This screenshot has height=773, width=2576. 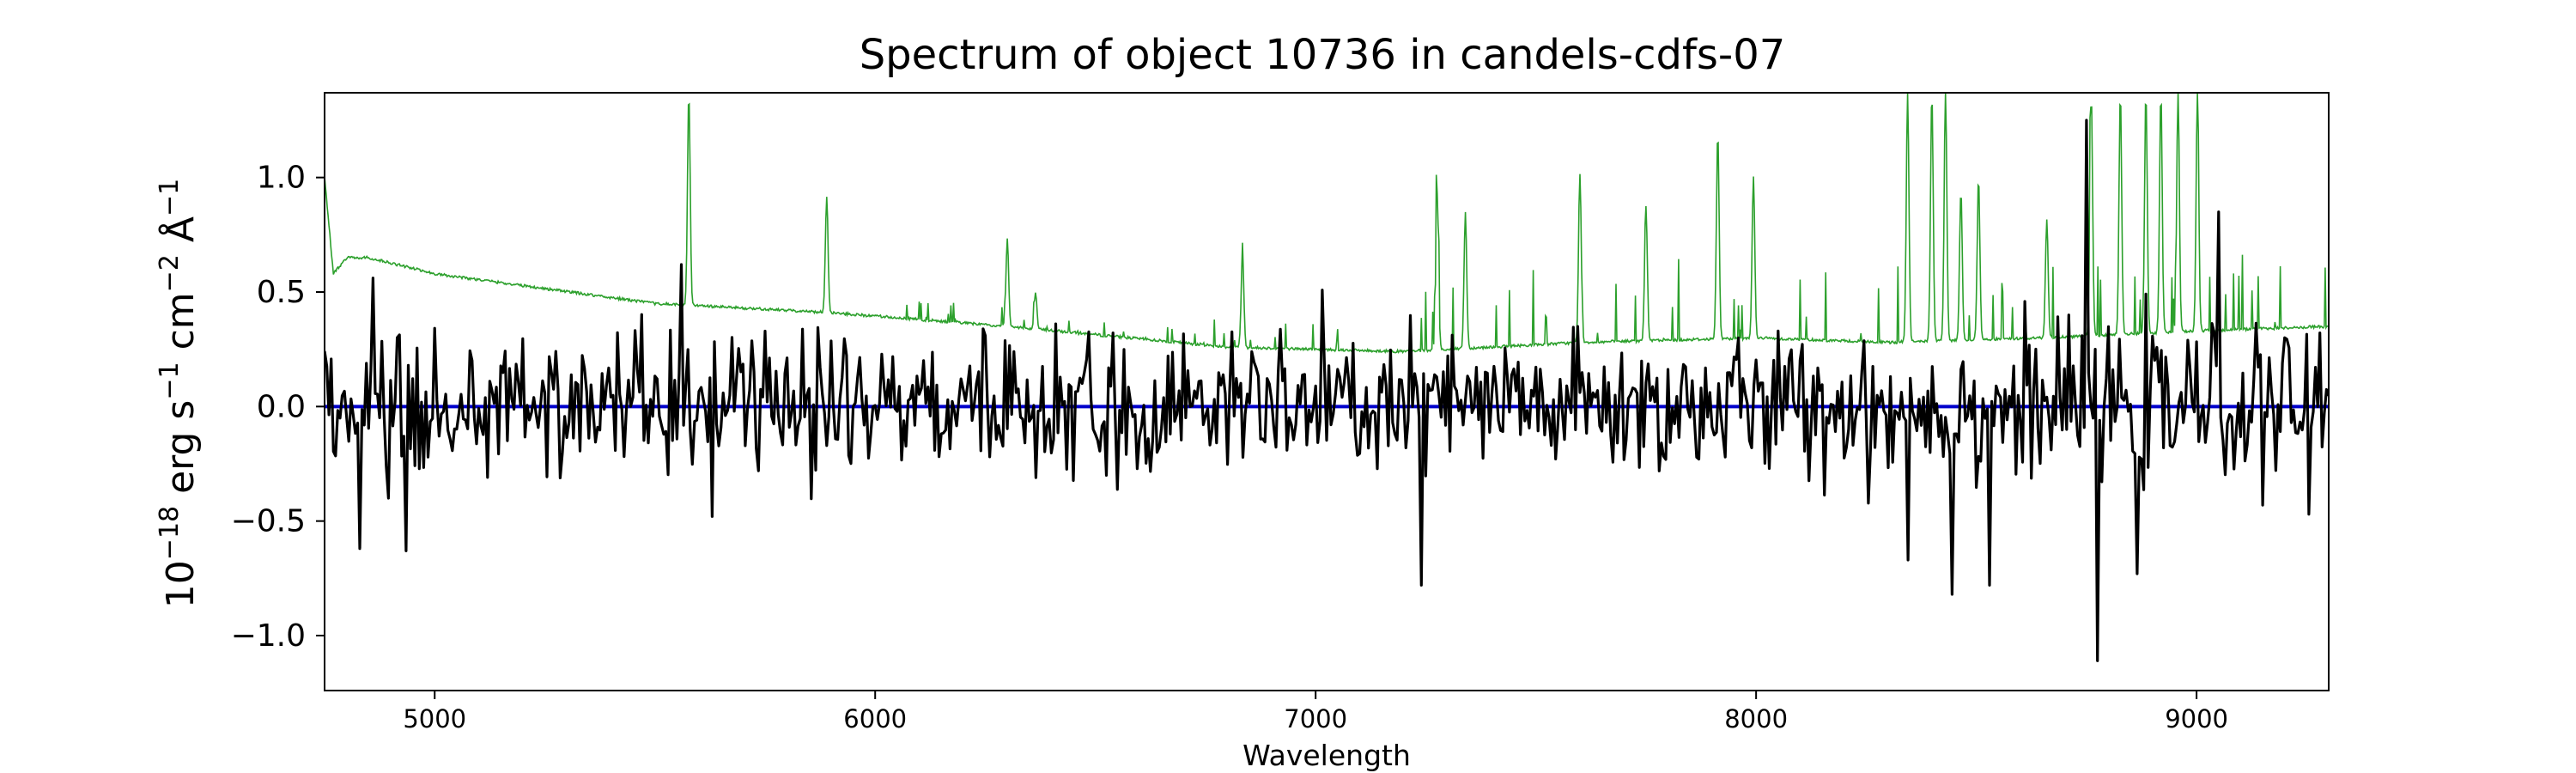 What do you see at coordinates (269, 636) in the screenshot?
I see `y-tick-label: −1.0` at bounding box center [269, 636].